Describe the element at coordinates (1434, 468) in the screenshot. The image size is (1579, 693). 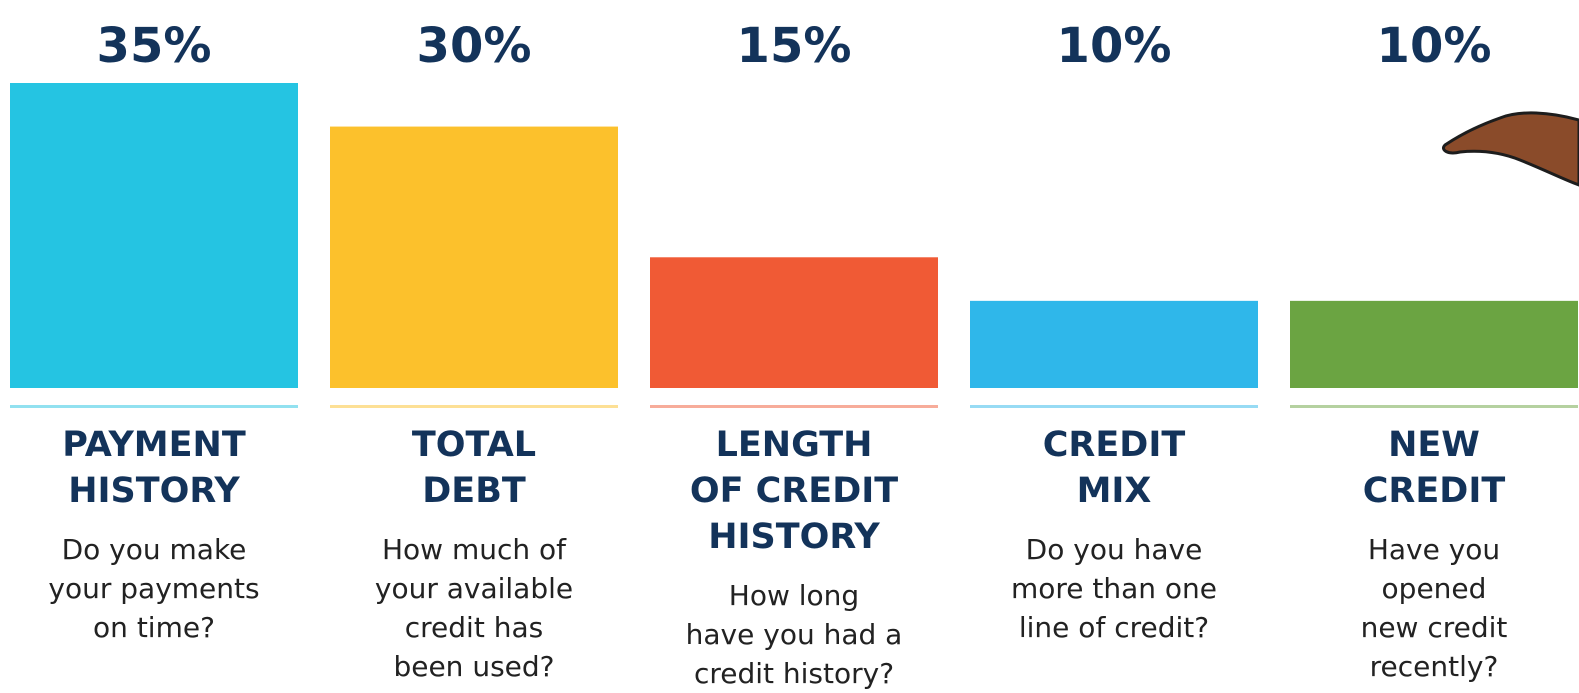
I see `category-label: NEW CREDIT` at that location.